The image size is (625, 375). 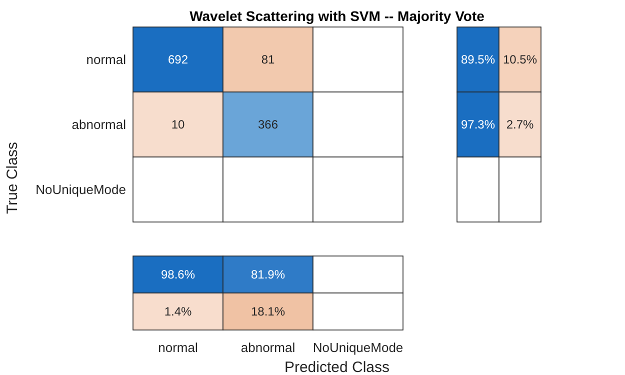 What do you see at coordinates (178, 125) in the screenshot?
I see `data-label: 10` at bounding box center [178, 125].